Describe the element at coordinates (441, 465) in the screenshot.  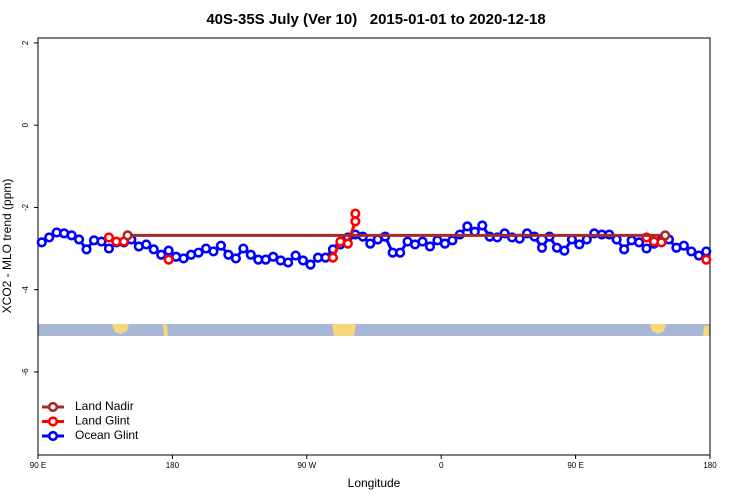
I see `x-tick-label: 0` at that location.